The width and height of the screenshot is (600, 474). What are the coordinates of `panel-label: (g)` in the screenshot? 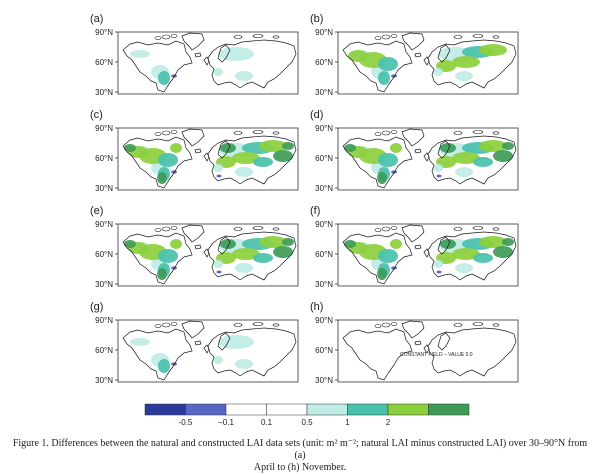 It's located at (96, 307).